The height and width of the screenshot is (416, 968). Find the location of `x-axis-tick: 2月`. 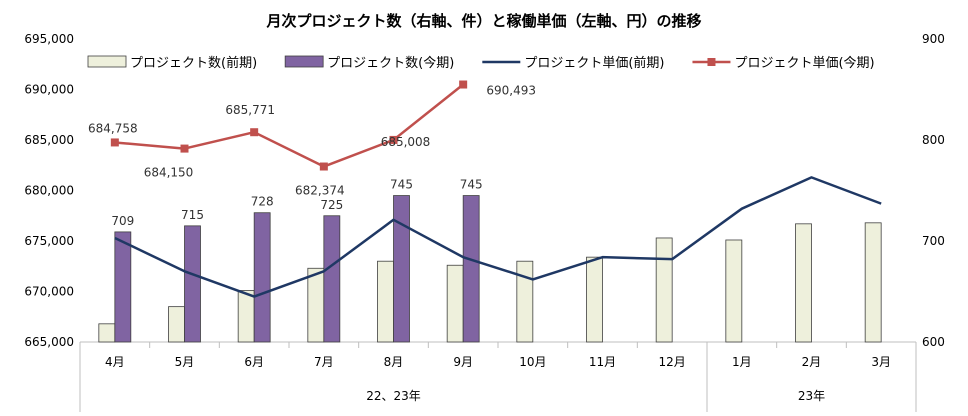

x-axis-tick: 2月 is located at coordinates (812, 362).